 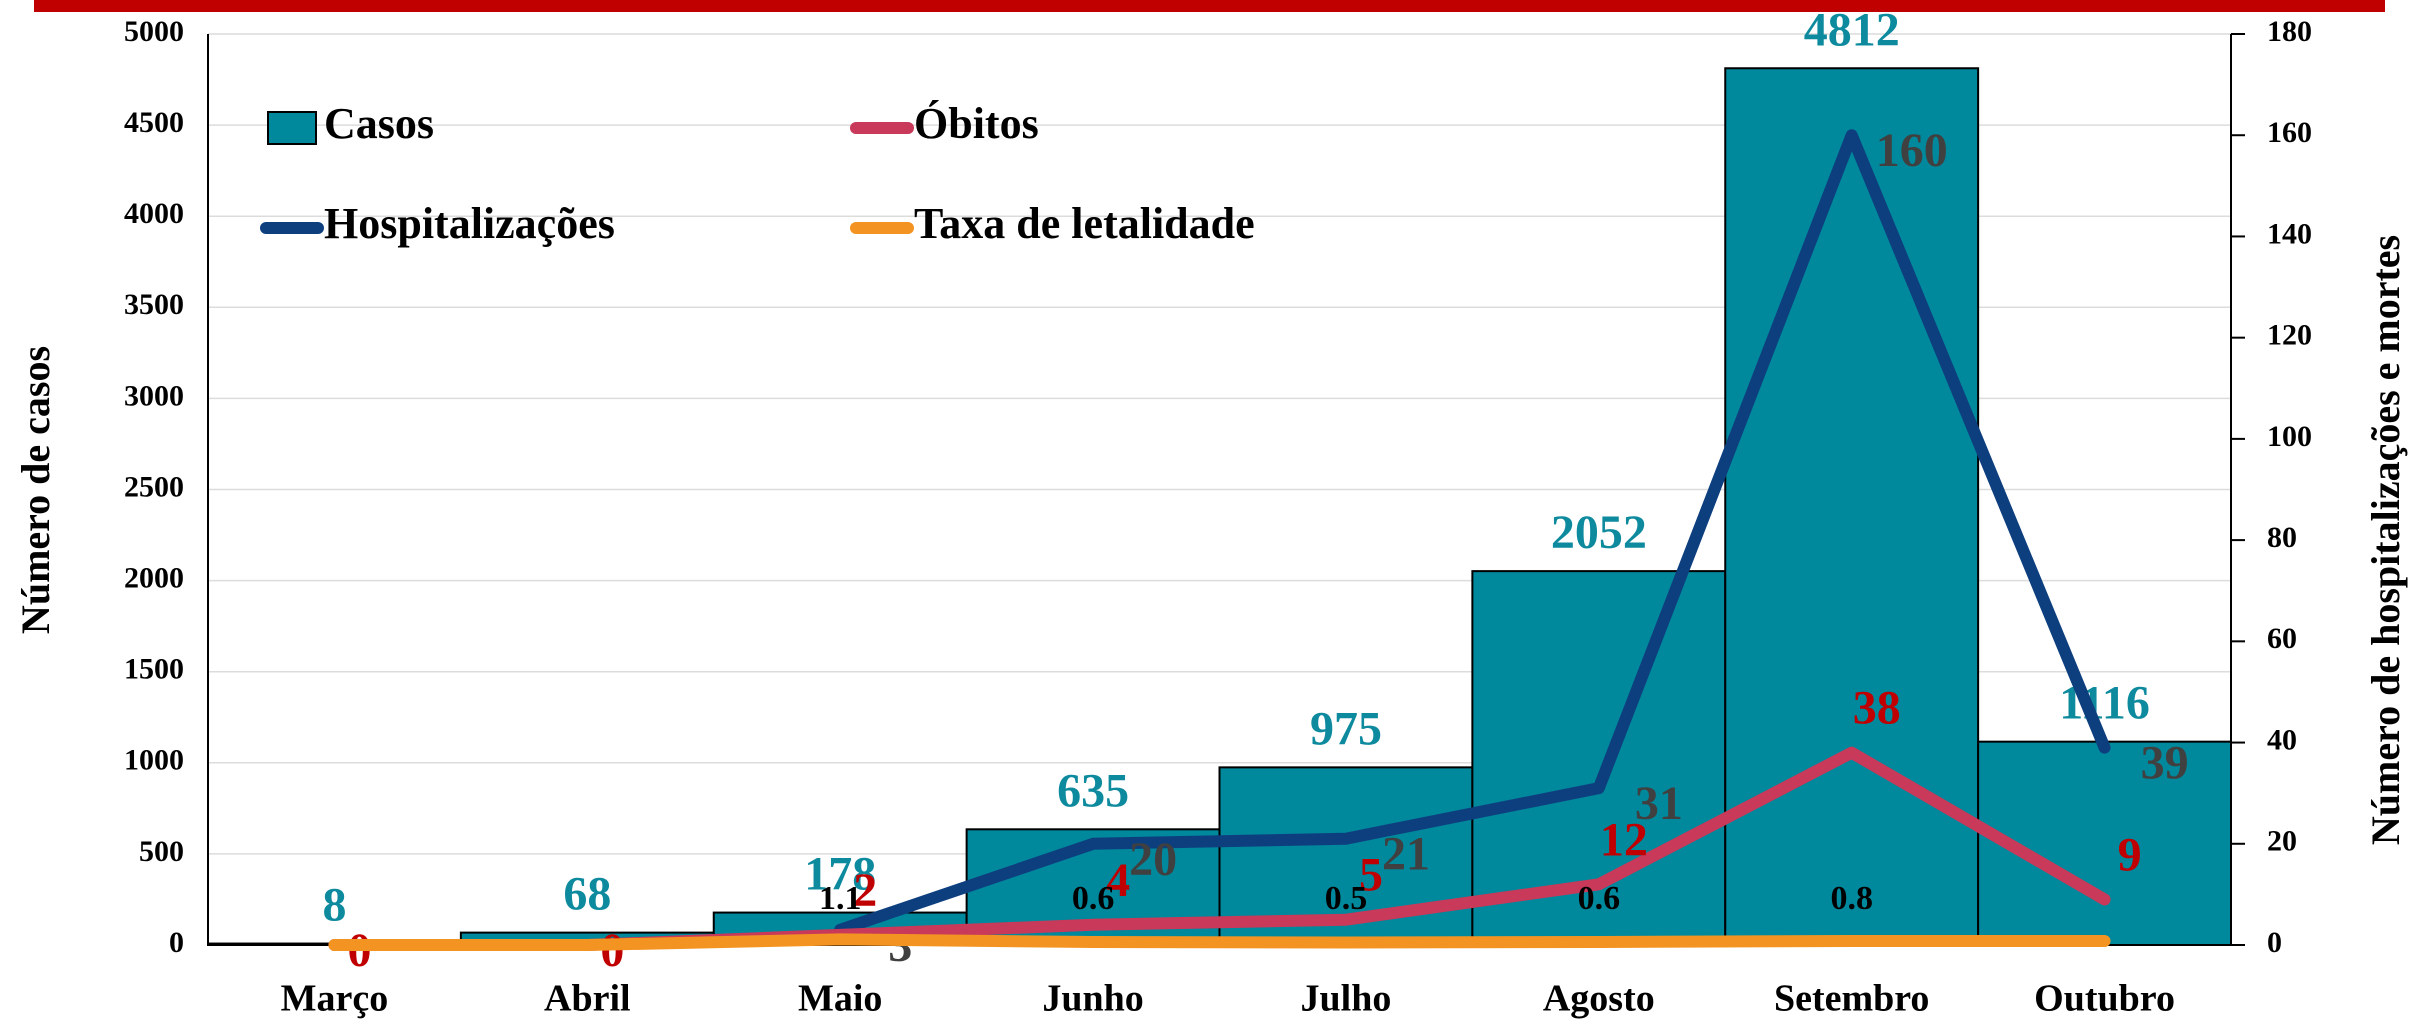 What do you see at coordinates (2385, 540) in the screenshot?
I see `y2-axis-title: Número de hospitalizações e mortes` at bounding box center [2385, 540].